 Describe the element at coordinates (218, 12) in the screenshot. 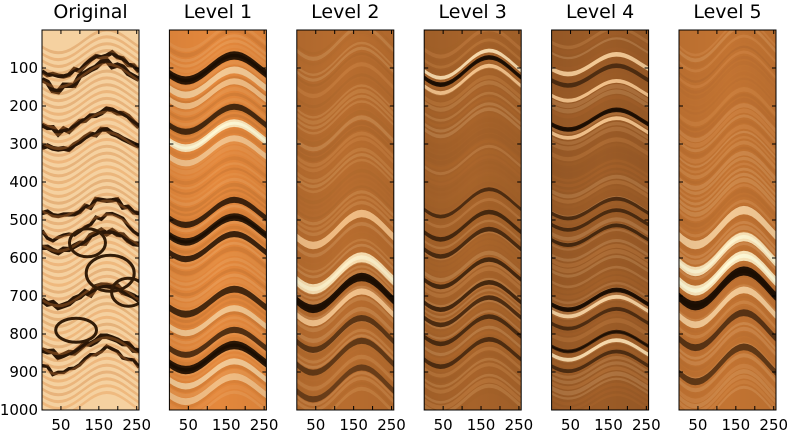

I see `panel-title: Level 1` at that location.